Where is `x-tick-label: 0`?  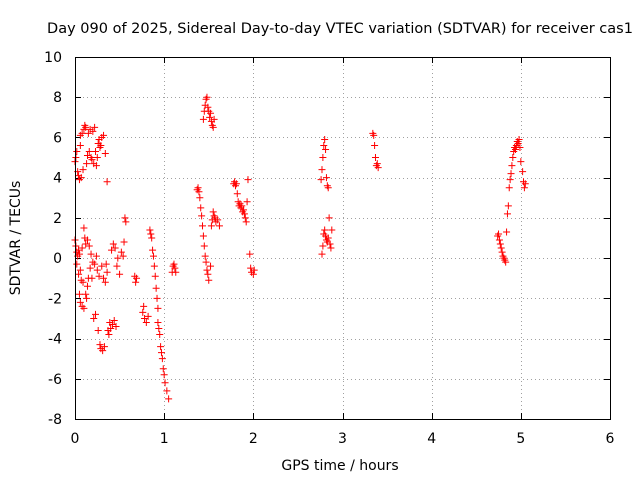 x-tick-label: 0 is located at coordinates (75, 439).